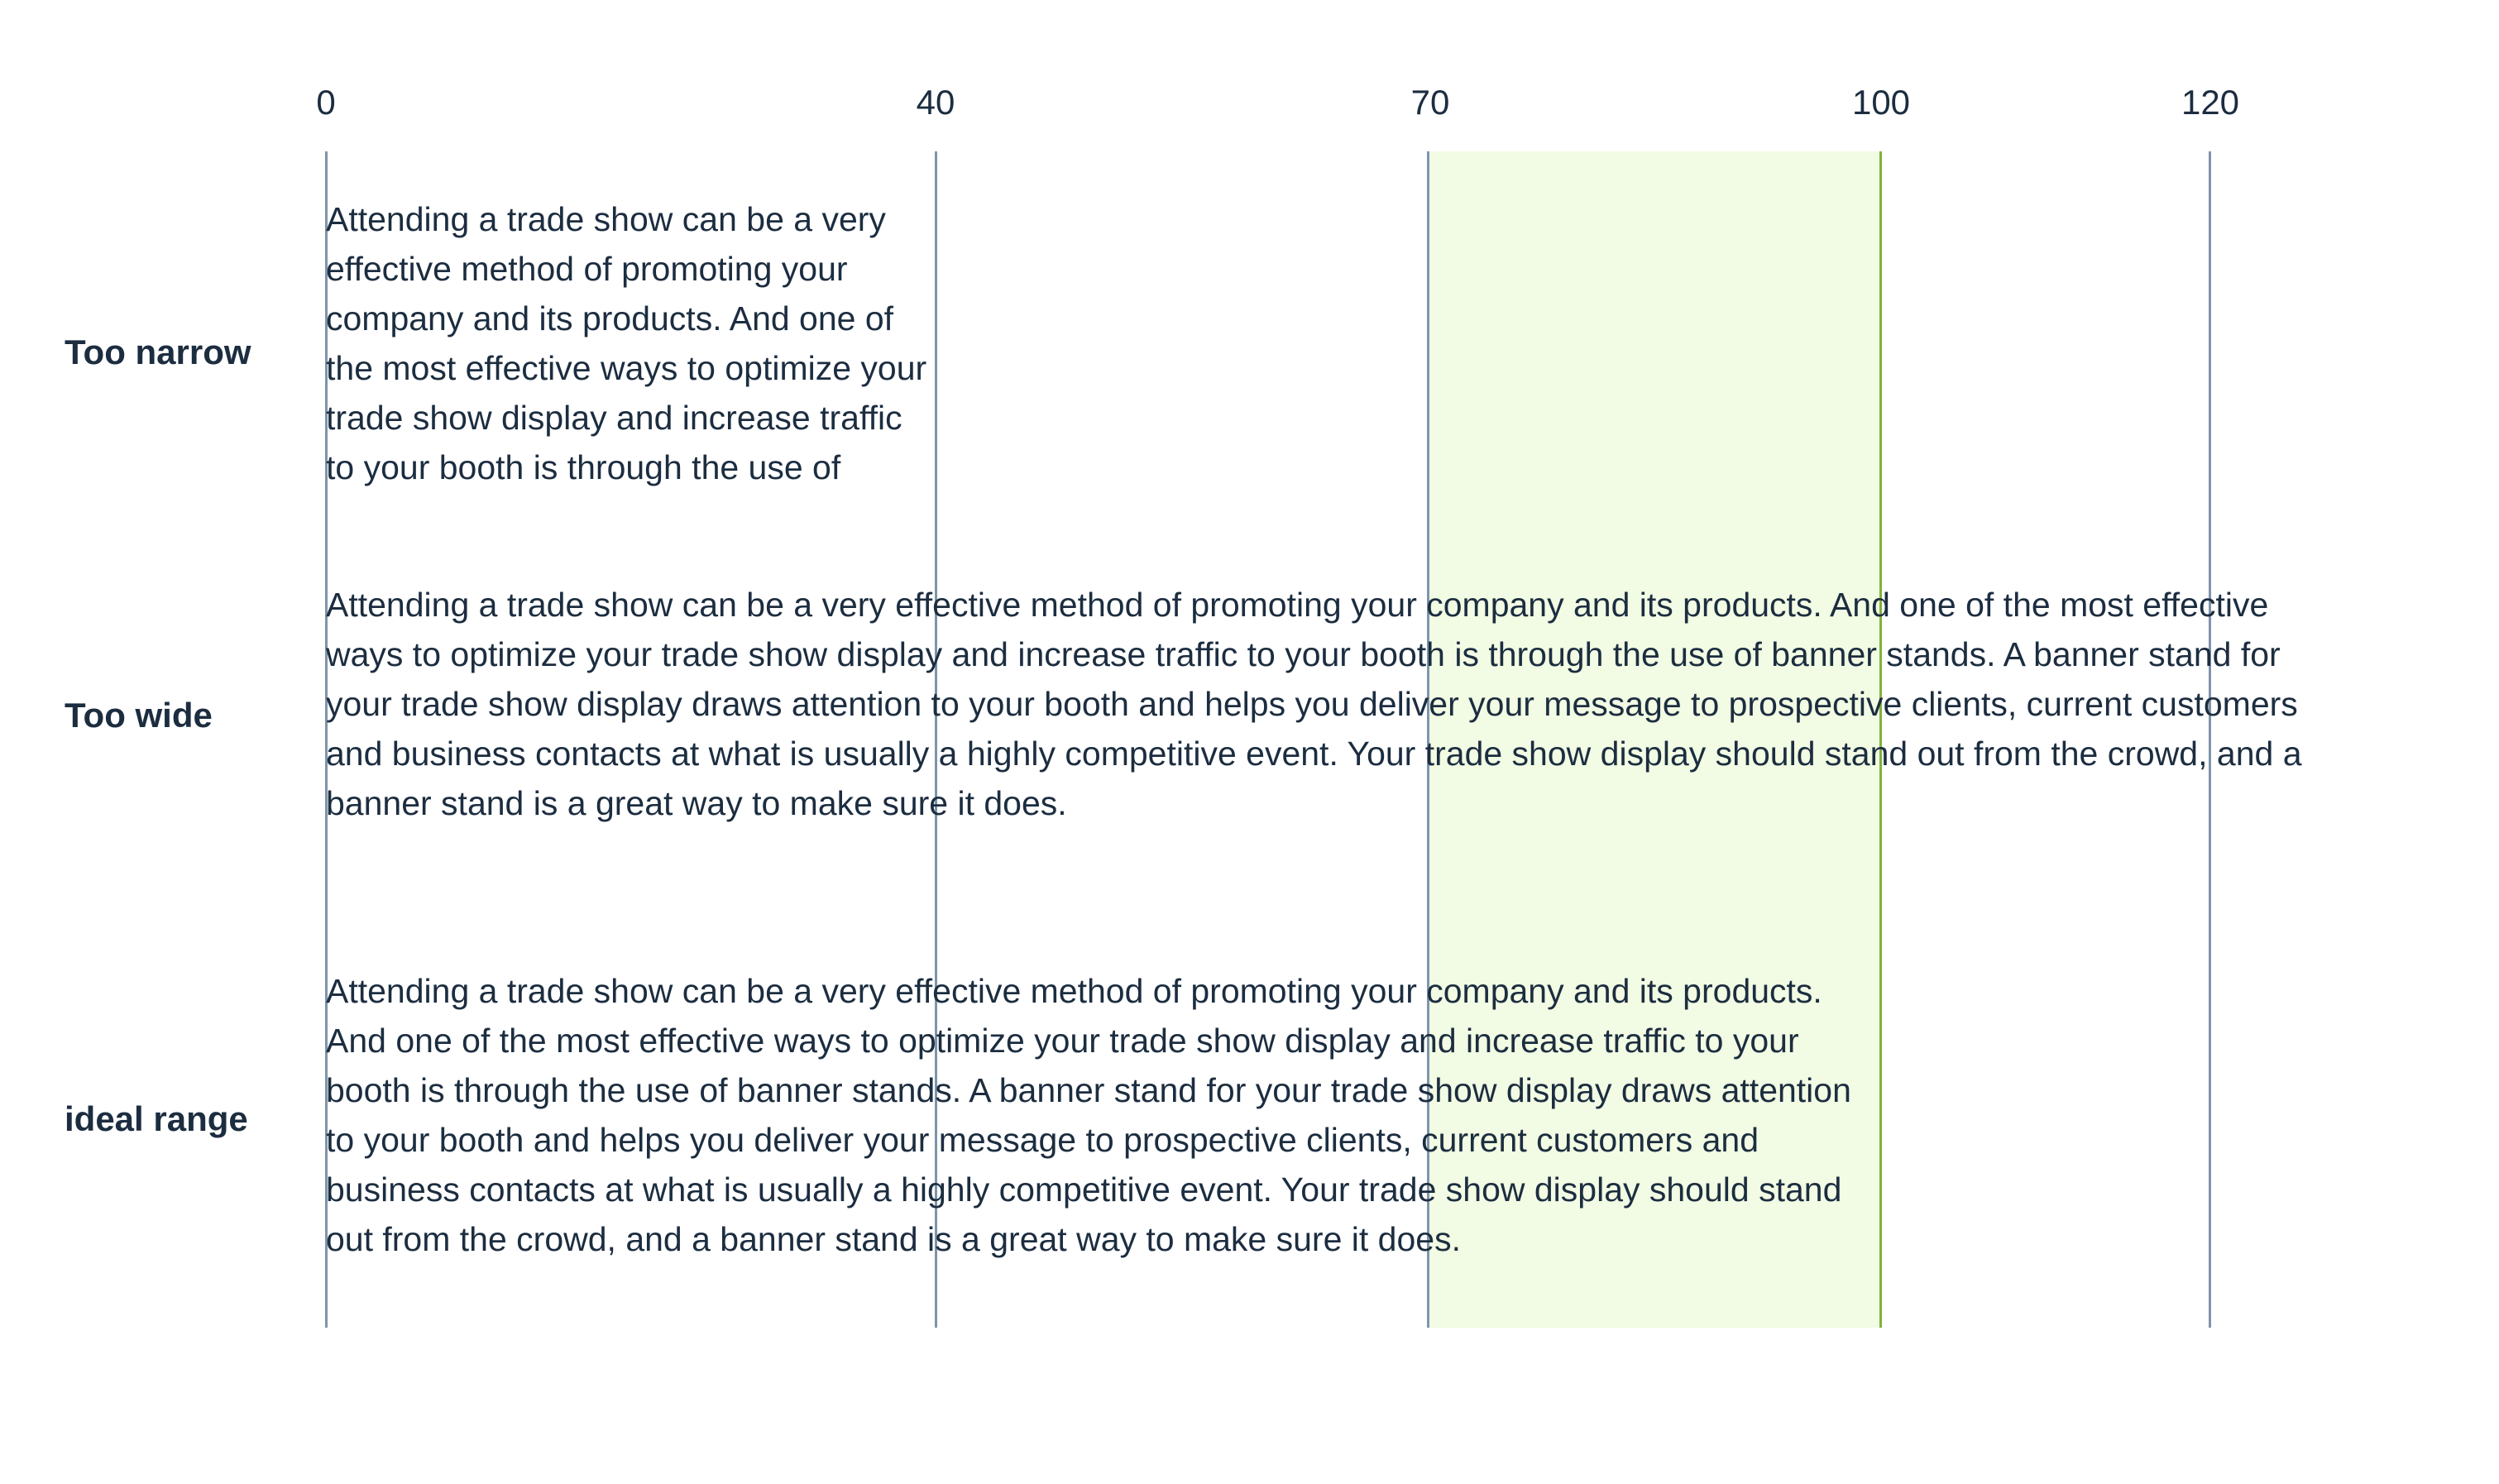 The width and height of the screenshot is (2499, 1484). Describe the element at coordinates (626, 368) in the screenshot. I see `text-line: the most effective ways to optimize your` at that location.